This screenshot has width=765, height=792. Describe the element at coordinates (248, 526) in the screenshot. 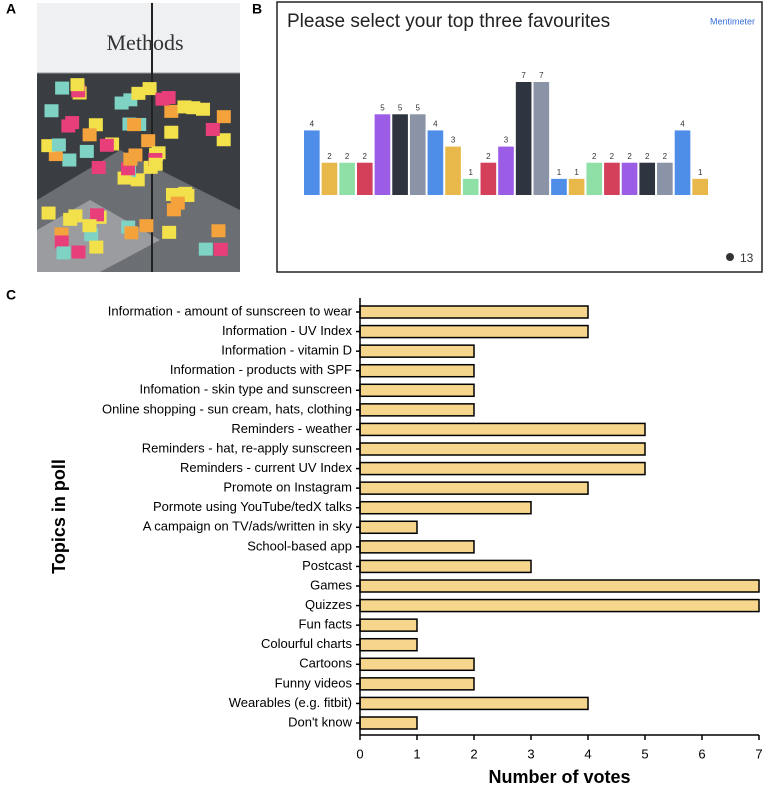

I see `y-tick-label: A campaign on TV/ads/written in sky` at that location.